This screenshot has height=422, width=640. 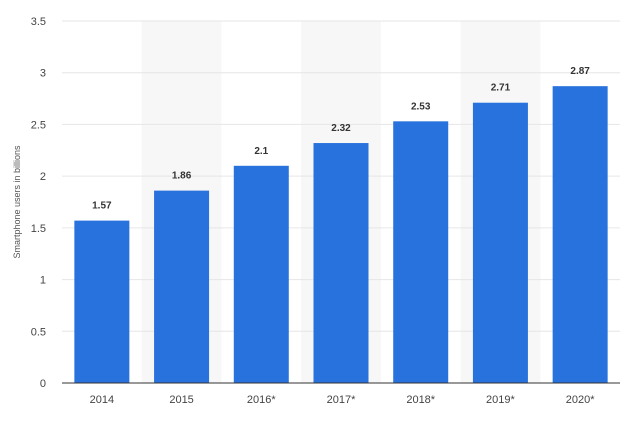 I want to click on y-tick-label: 3.5, so click(x=38, y=22).